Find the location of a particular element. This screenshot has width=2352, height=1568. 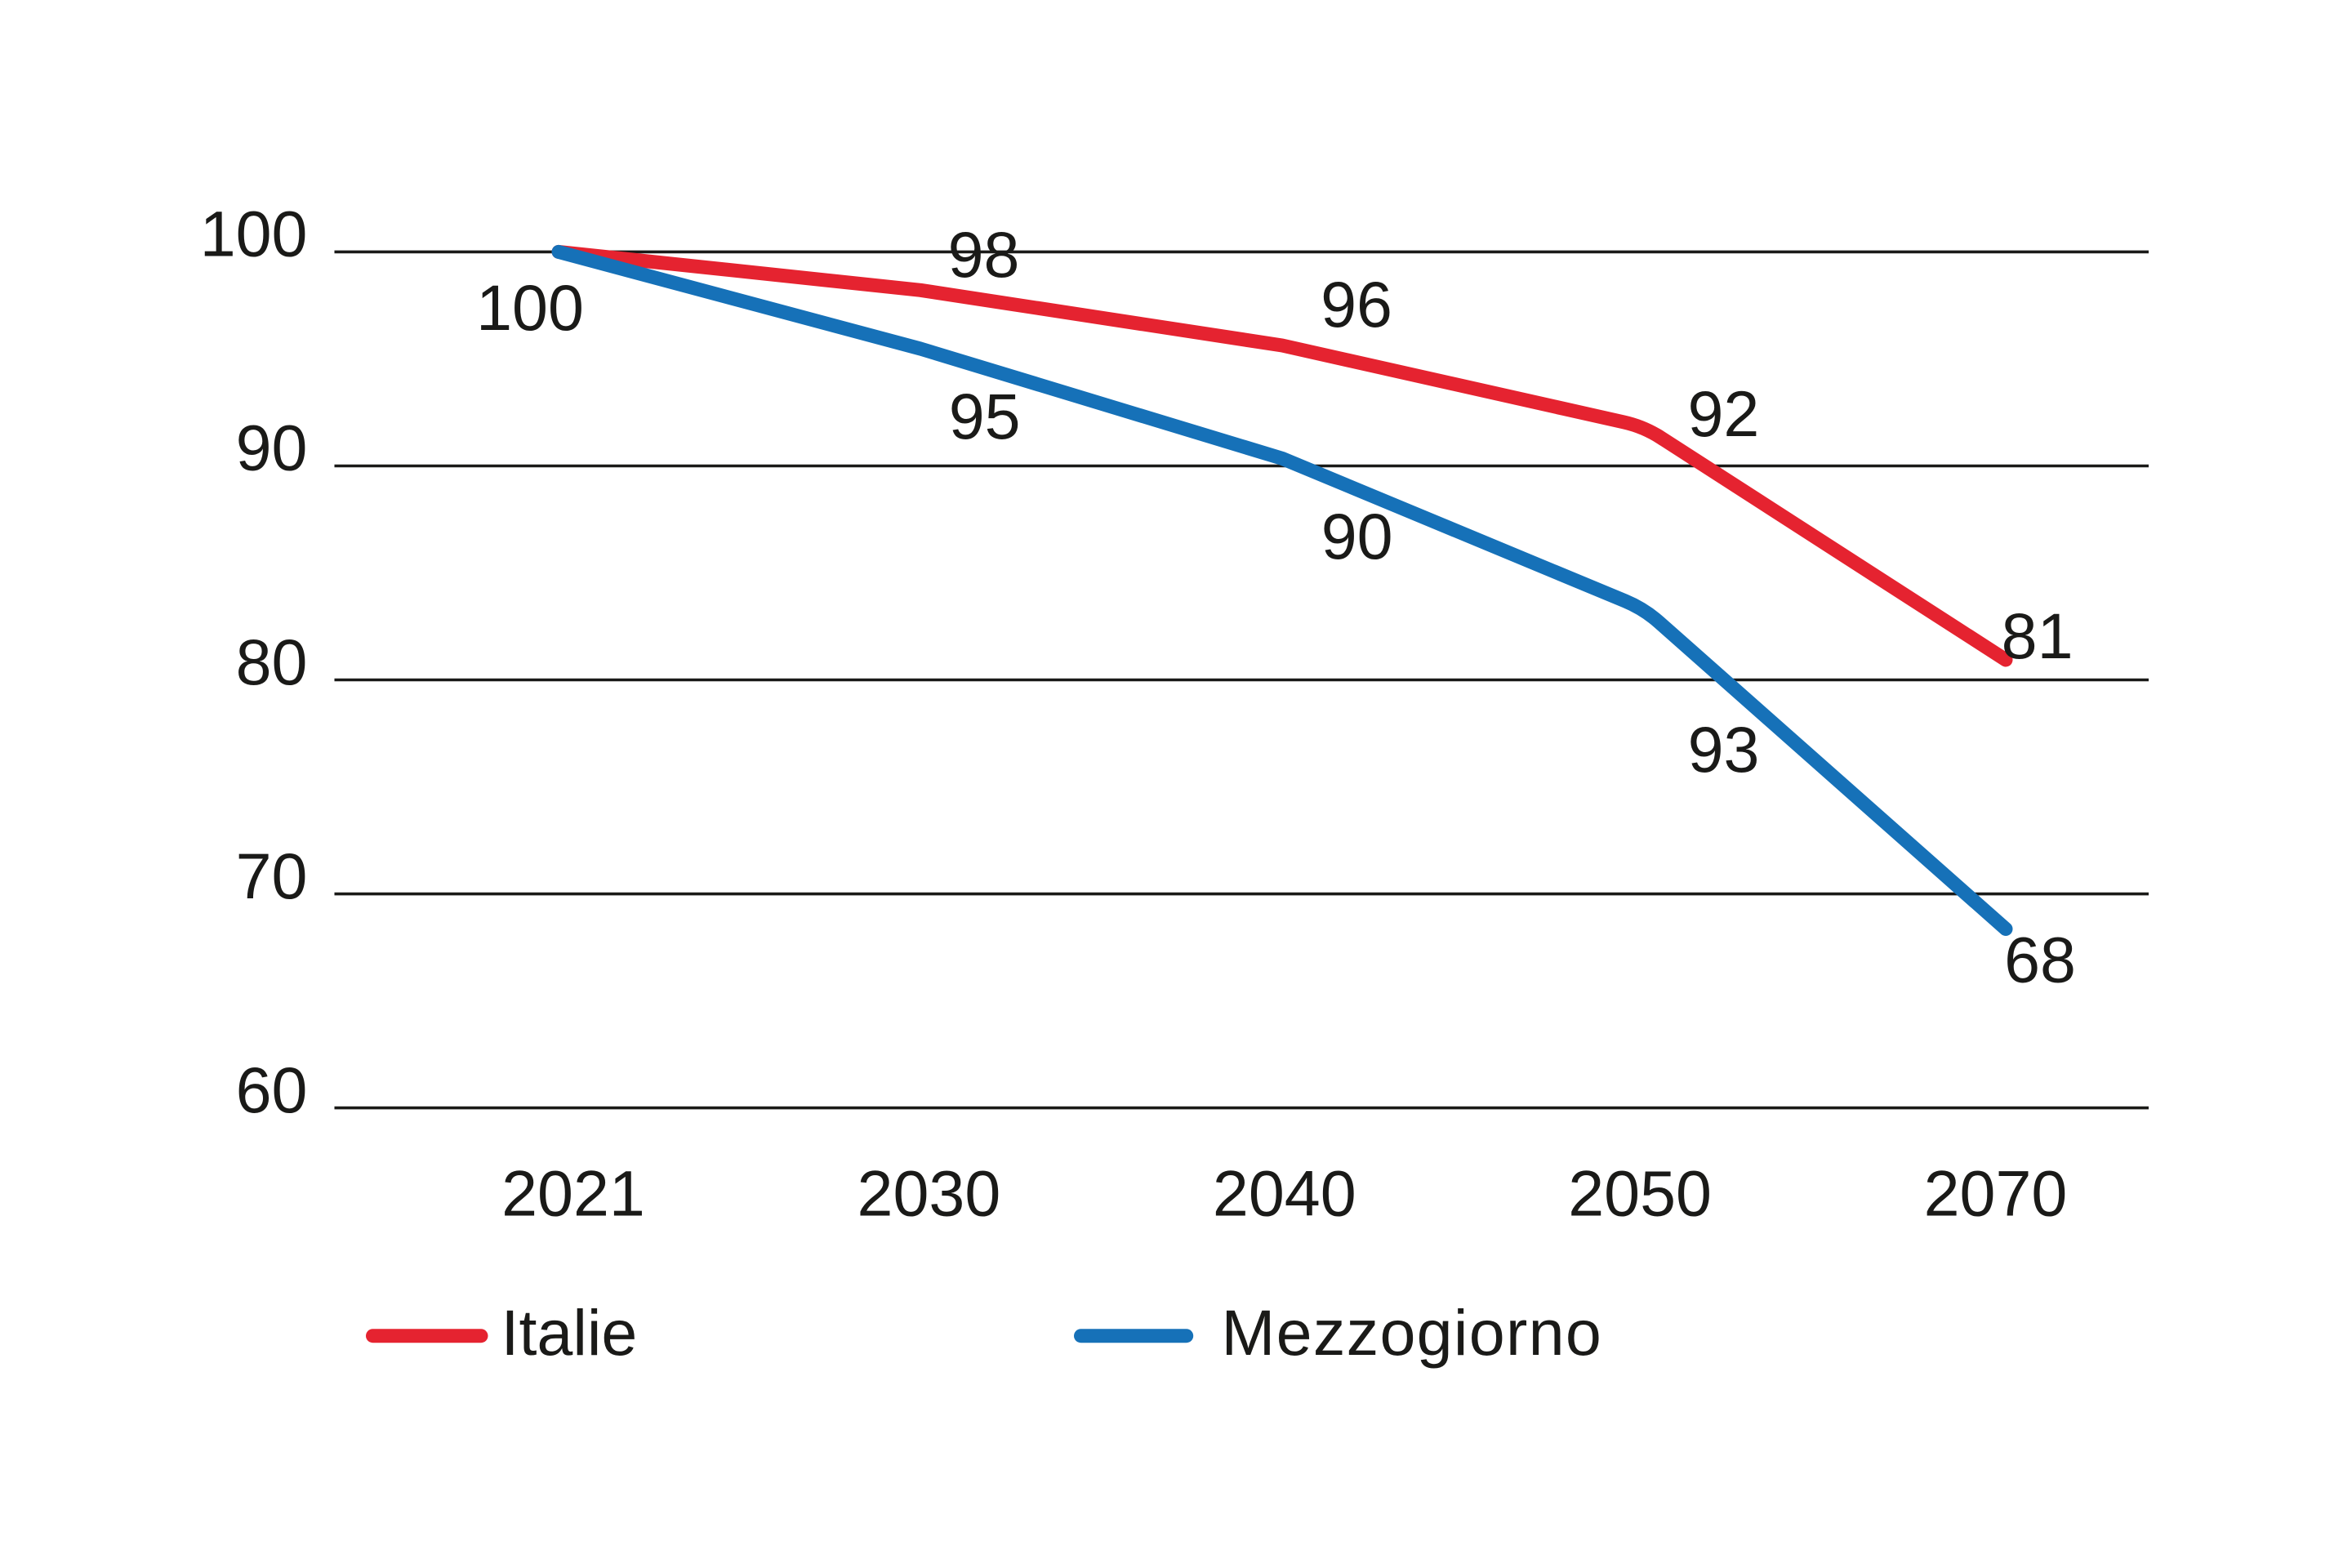

svg-text: 98 is located at coordinates (984, 255).